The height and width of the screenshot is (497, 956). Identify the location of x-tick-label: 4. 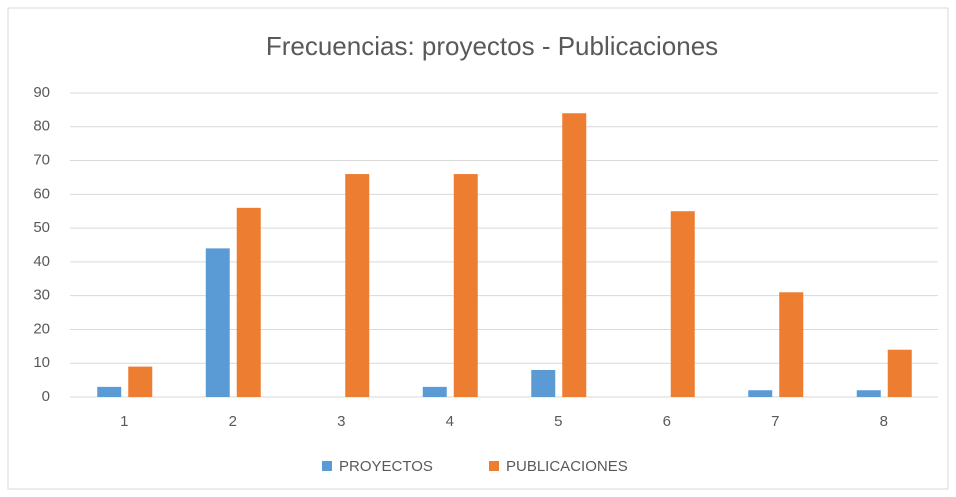
(450, 421).